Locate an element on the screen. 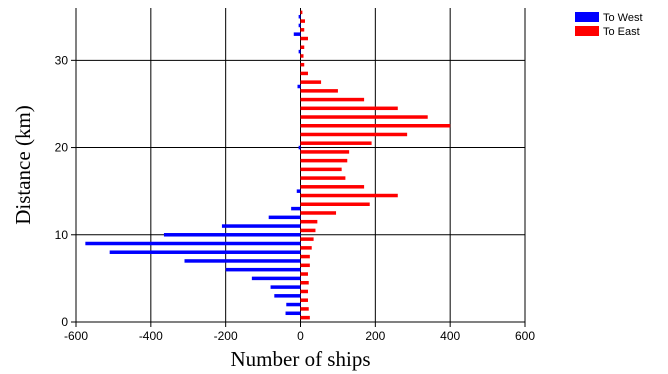 This screenshot has height=374, width=668. y-tick-label: 20 is located at coordinates (62, 148).